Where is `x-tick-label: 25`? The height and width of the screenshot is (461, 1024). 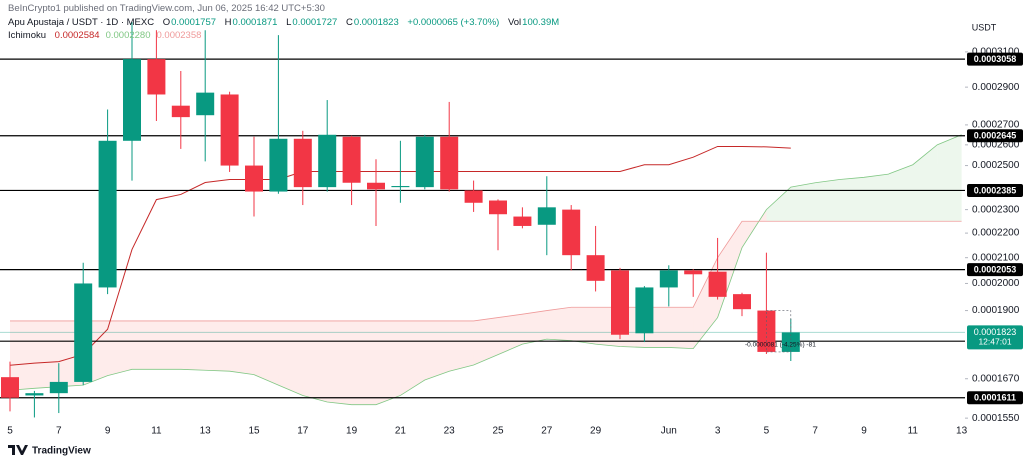 x-tick-label: 25 is located at coordinates (498, 431).